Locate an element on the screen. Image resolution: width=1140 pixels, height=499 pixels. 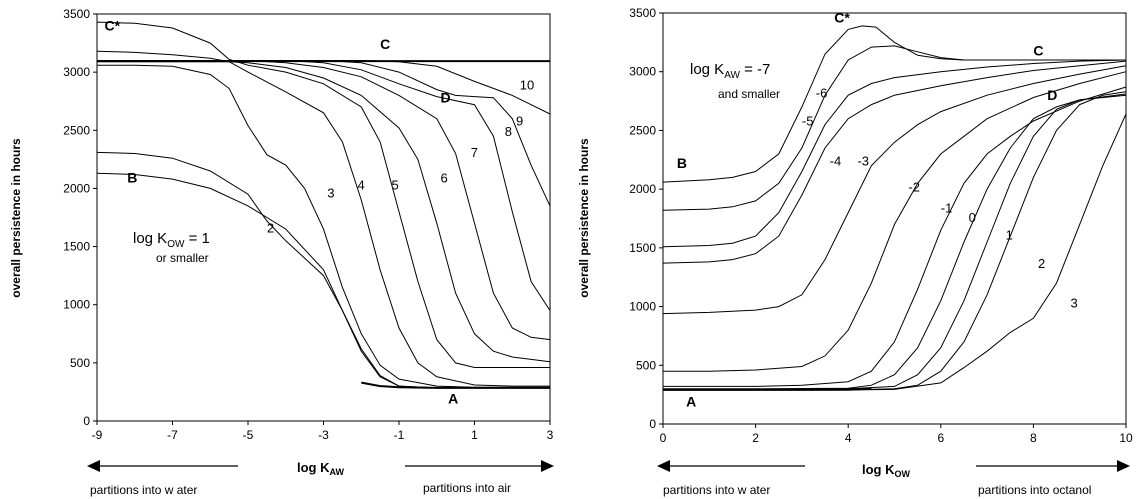
curve-label: -4 is located at coordinates (836, 161).